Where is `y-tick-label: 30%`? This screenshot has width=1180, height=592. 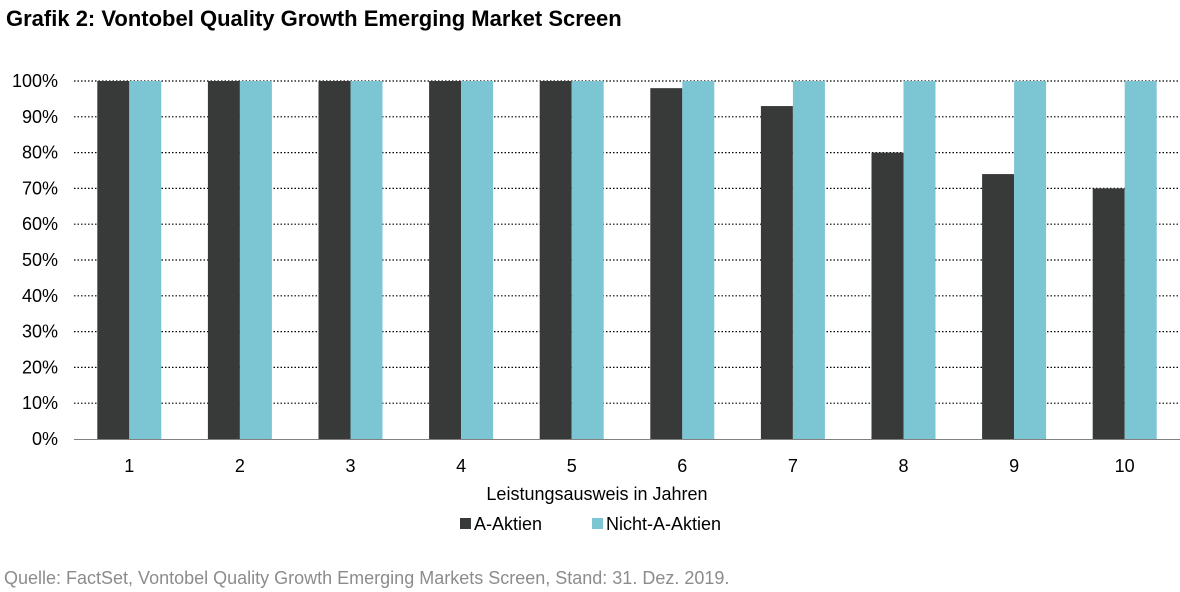
y-tick-label: 30% is located at coordinates (40, 332).